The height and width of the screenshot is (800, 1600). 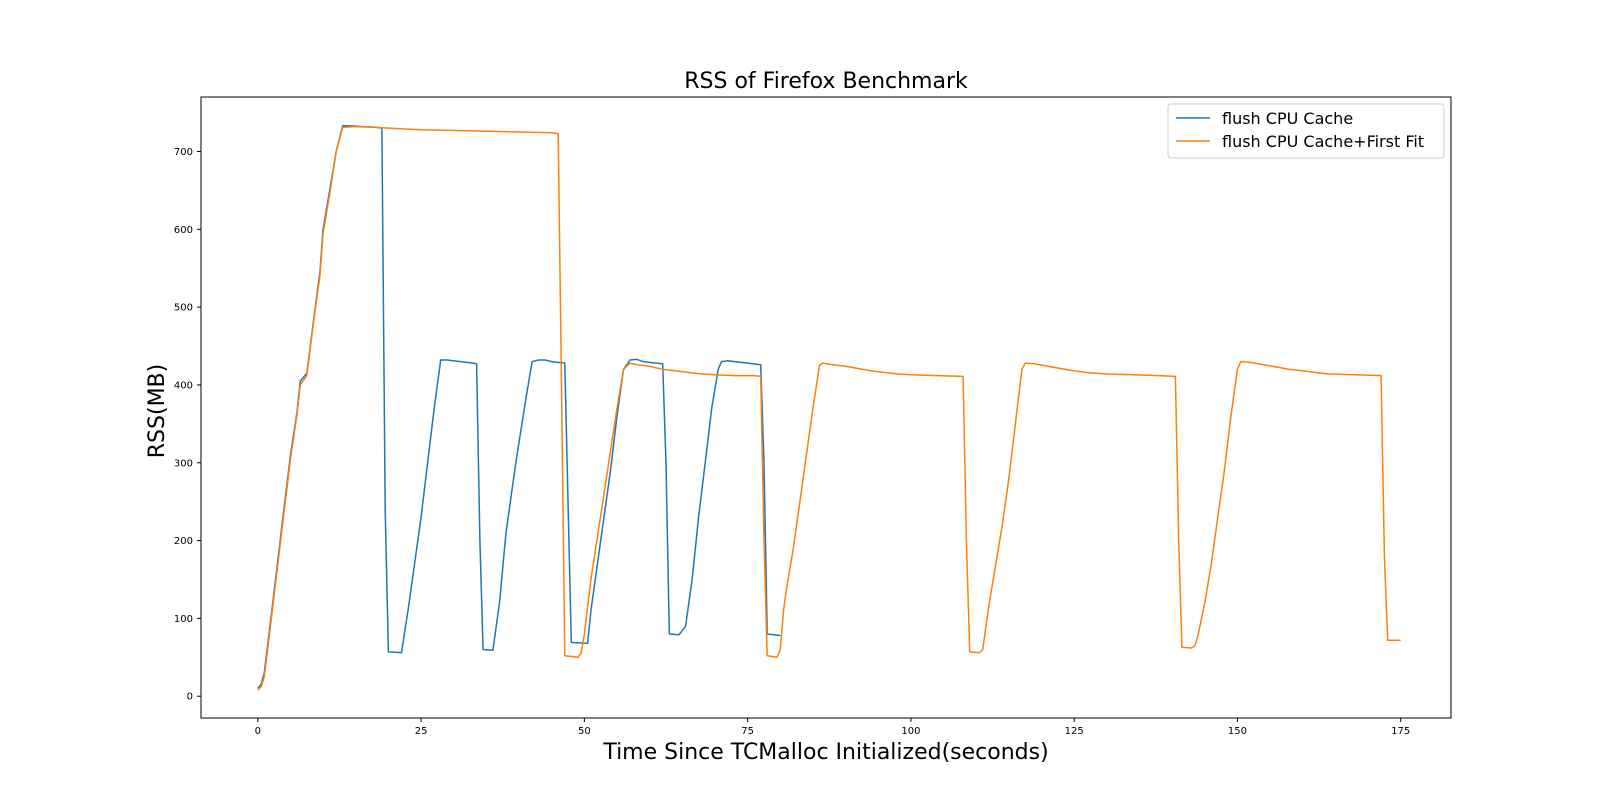 I want to click on y-axis-label: RSS(MB), so click(x=157, y=411).